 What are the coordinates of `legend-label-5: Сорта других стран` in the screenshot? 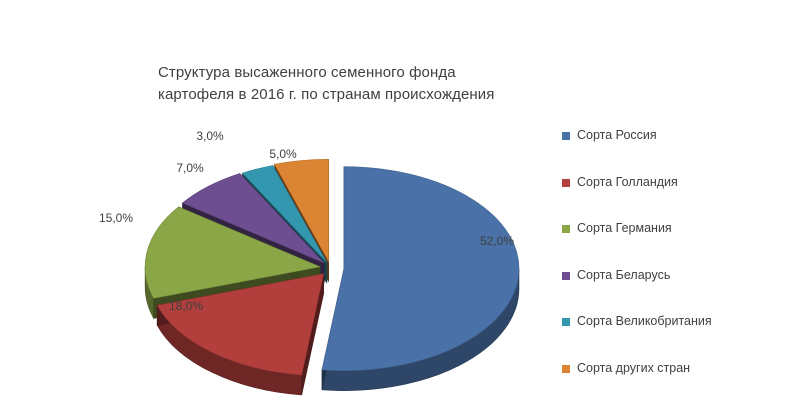 It's located at (634, 367).